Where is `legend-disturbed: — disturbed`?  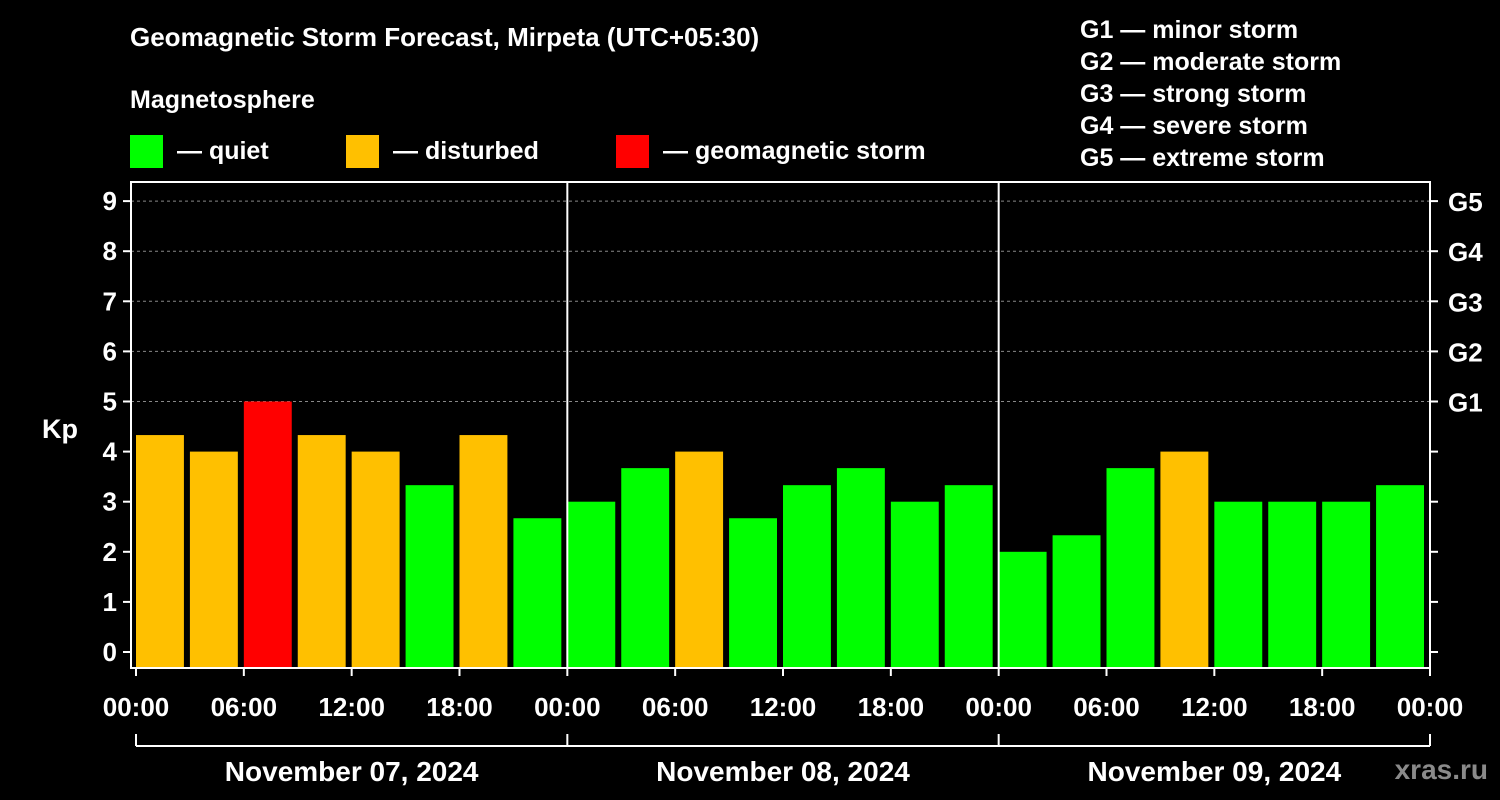 legend-disturbed: — disturbed is located at coordinates (442, 151).